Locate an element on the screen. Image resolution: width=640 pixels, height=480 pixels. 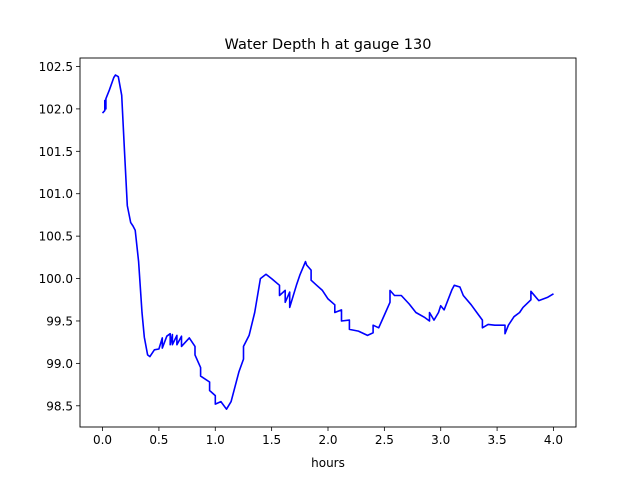
y-tick-label: 99.0 is located at coordinates (59, 364).